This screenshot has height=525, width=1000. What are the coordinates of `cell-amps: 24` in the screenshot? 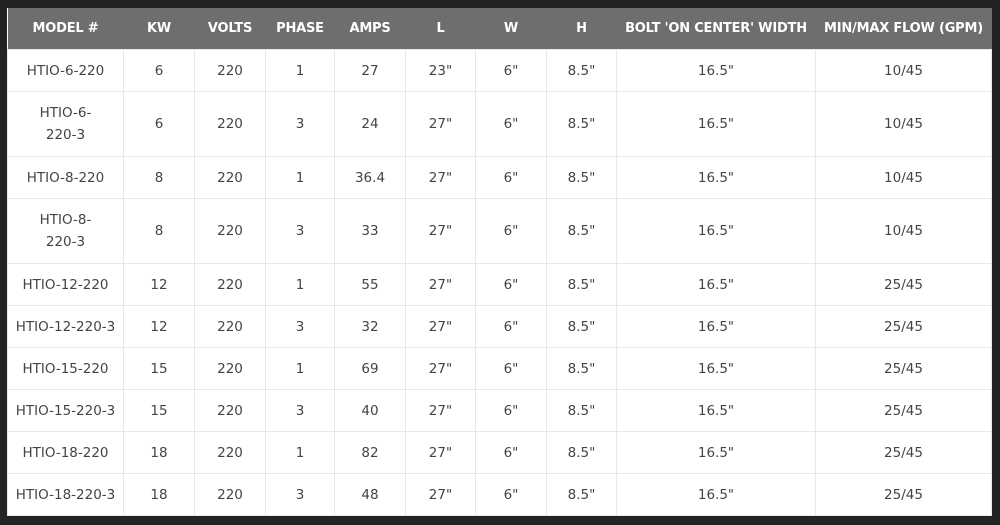 It's located at (370, 124).